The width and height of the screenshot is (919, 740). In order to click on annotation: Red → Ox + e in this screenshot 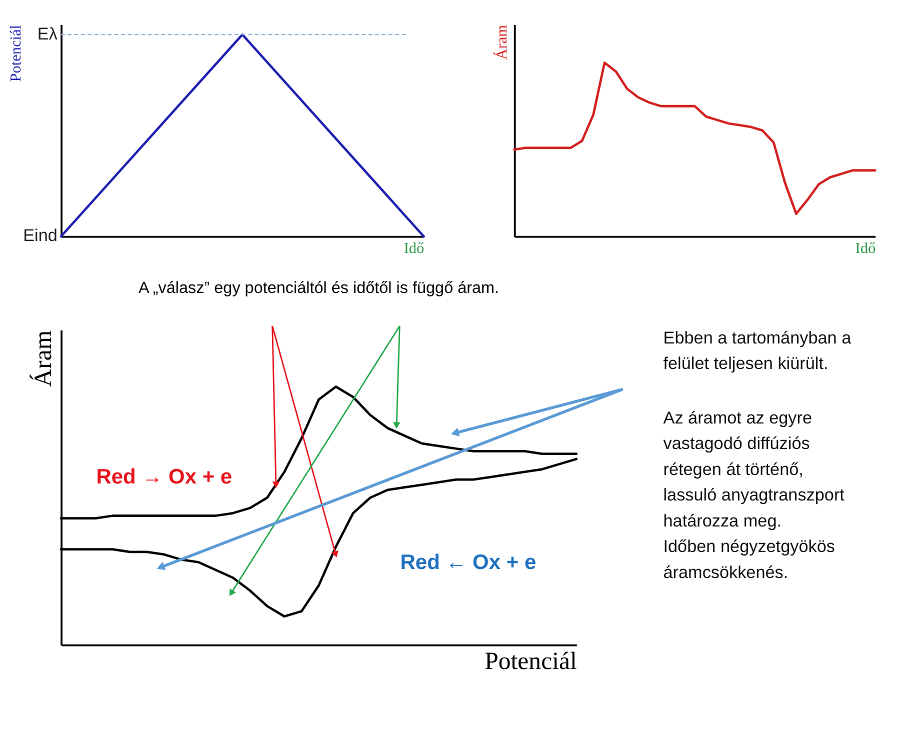, I will do `click(164, 477)`.